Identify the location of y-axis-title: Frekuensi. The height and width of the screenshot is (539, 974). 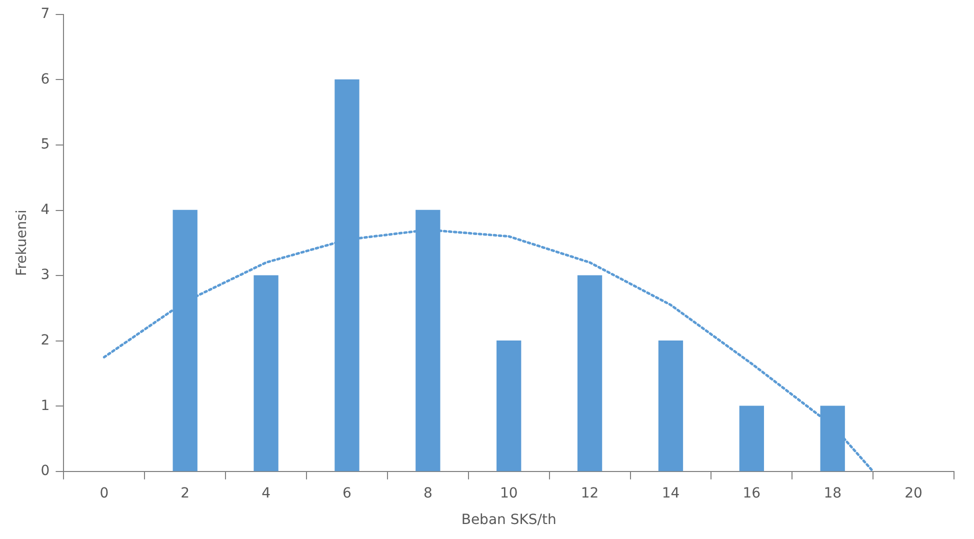
(22, 243).